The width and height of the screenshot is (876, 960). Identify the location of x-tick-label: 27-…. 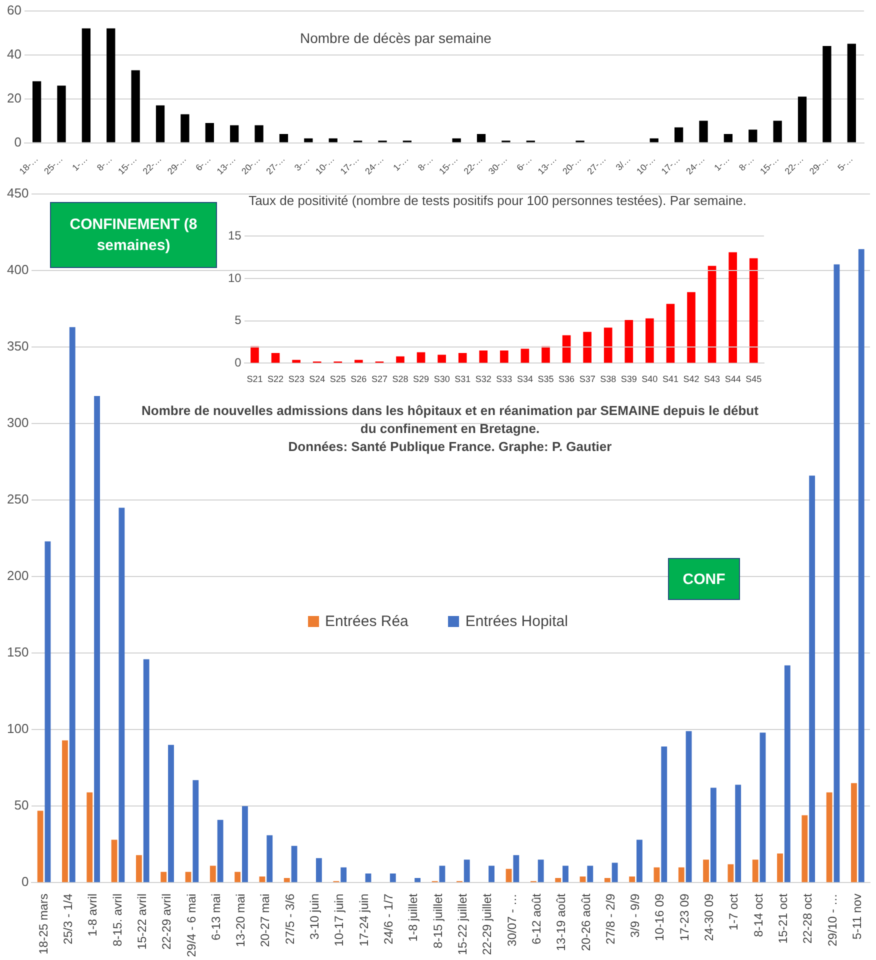
(275, 165).